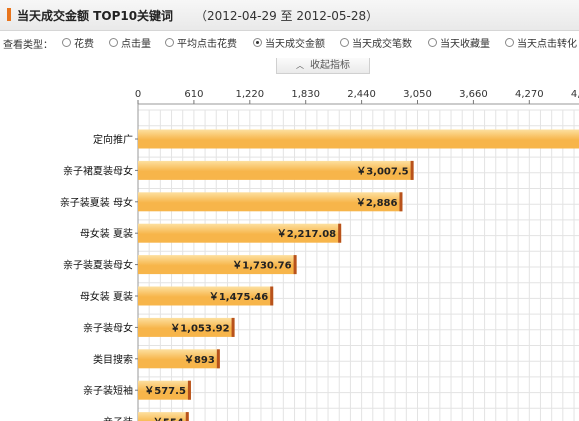 The width and height of the screenshot is (579, 421). I want to click on option-cost: 花费, so click(78, 42).